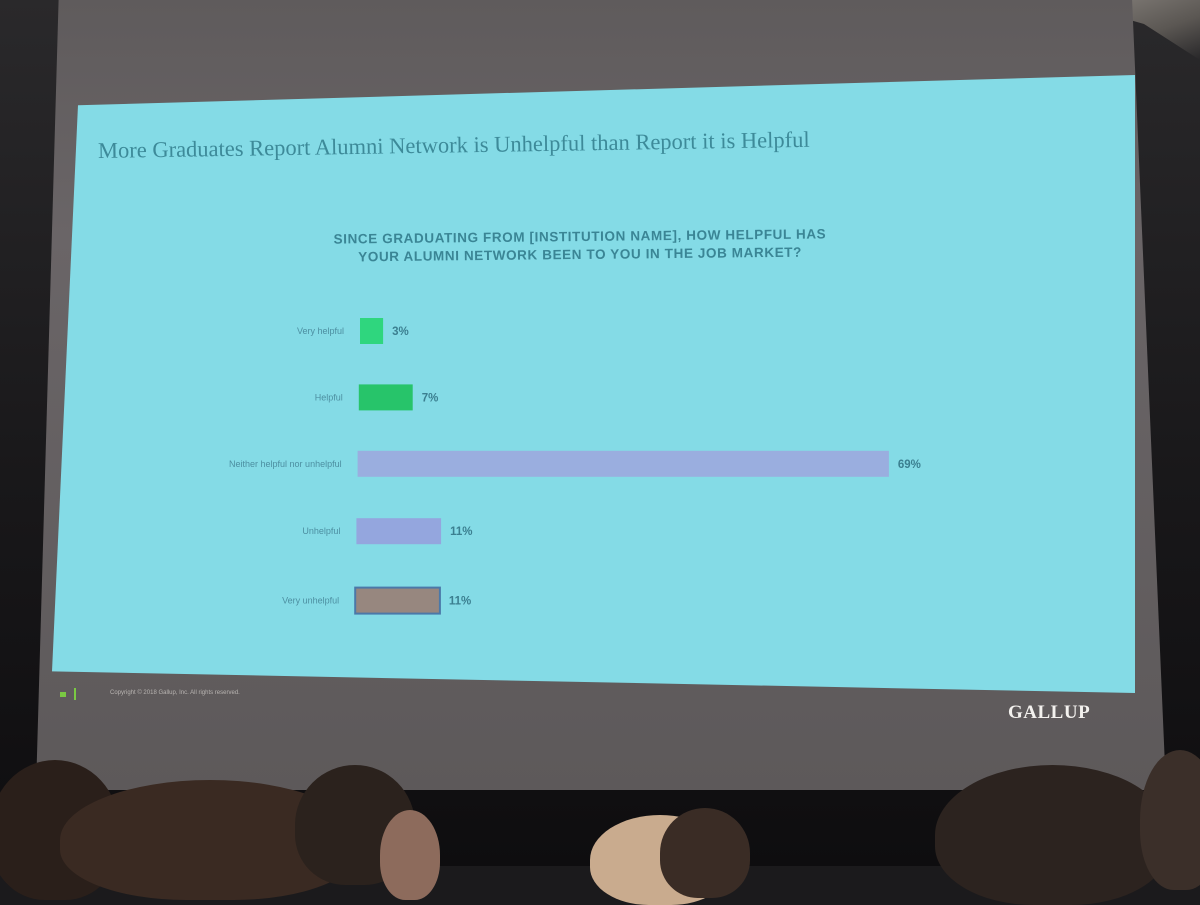  What do you see at coordinates (397, 600) in the screenshot?
I see `bar-very-unhelpful` at bounding box center [397, 600].